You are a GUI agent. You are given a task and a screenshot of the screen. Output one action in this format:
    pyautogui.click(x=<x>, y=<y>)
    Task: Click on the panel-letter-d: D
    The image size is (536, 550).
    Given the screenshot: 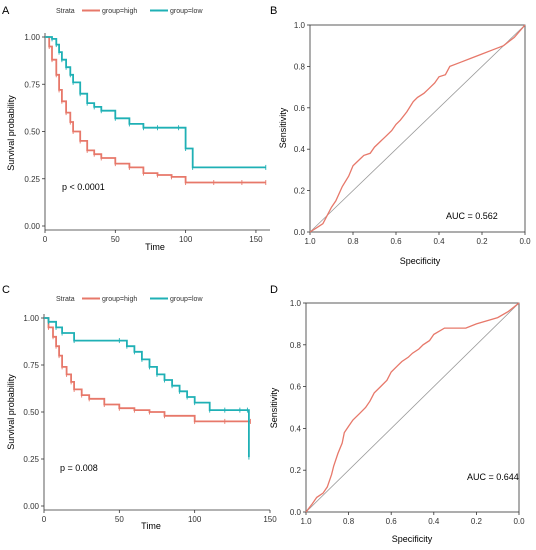 What is the action you would take?
    pyautogui.click(x=274, y=290)
    